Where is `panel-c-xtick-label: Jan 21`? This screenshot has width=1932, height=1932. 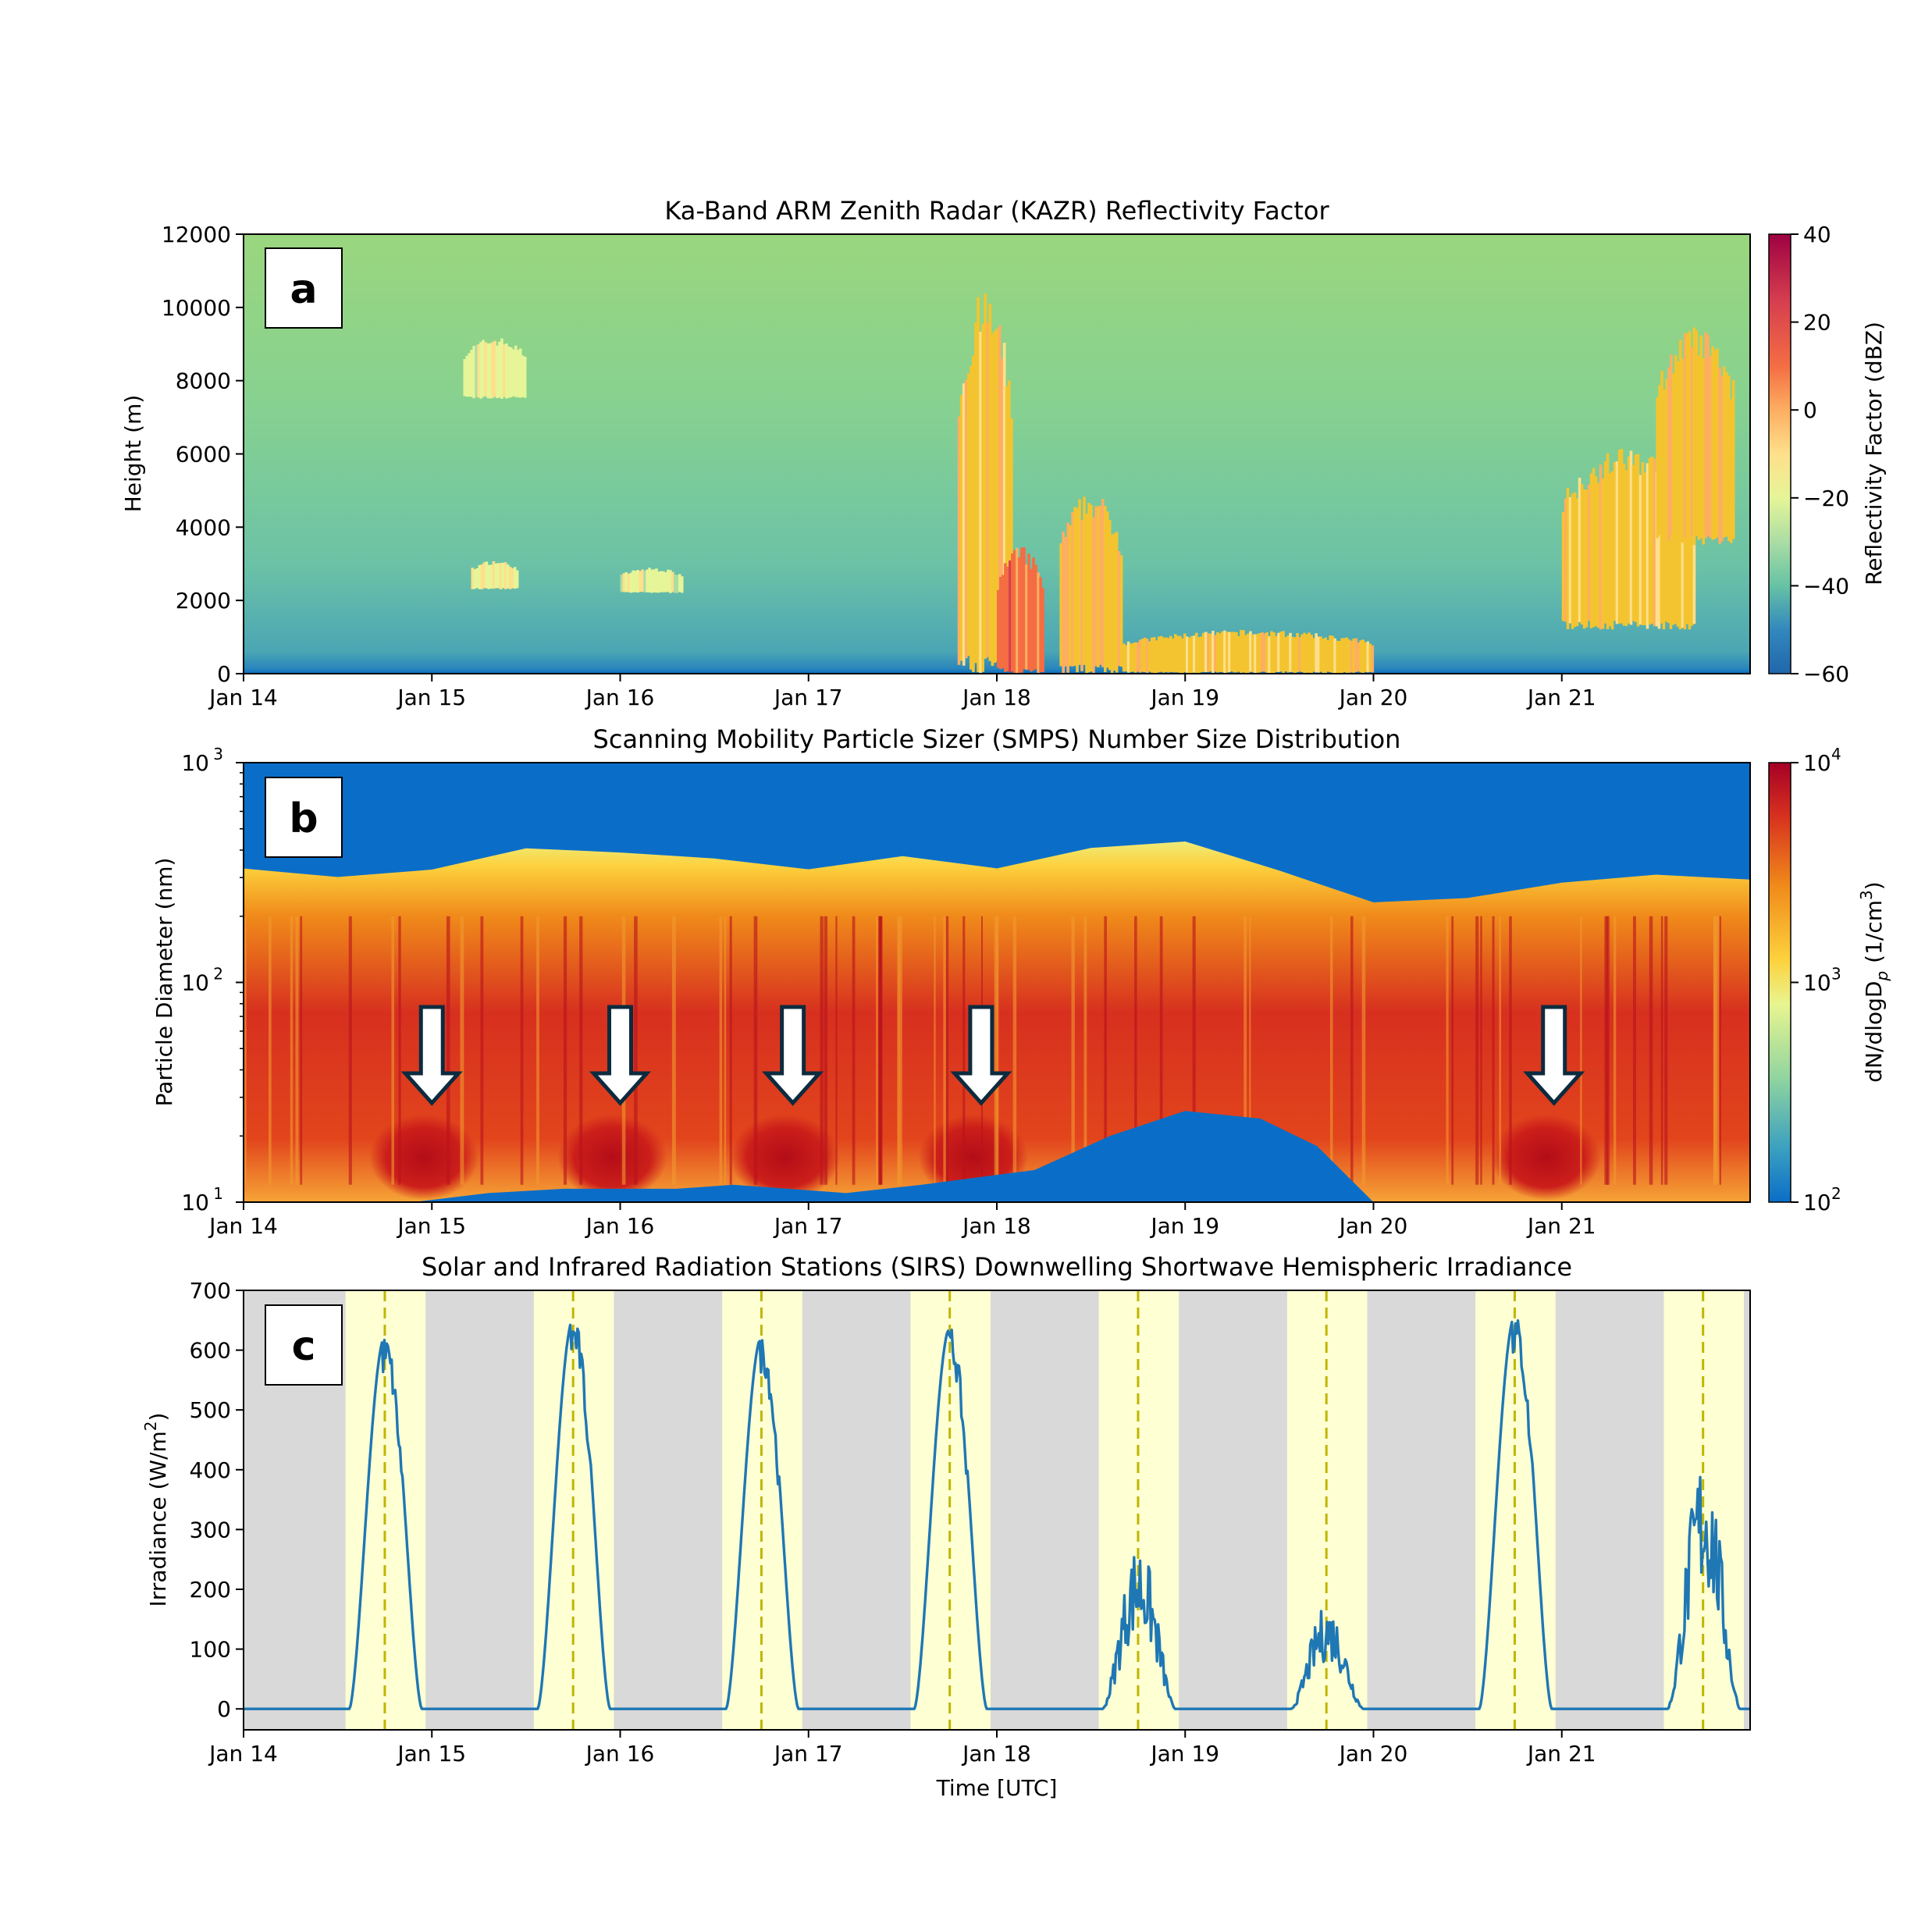 panel-c-xtick-label: Jan 21 is located at coordinates (1561, 1754).